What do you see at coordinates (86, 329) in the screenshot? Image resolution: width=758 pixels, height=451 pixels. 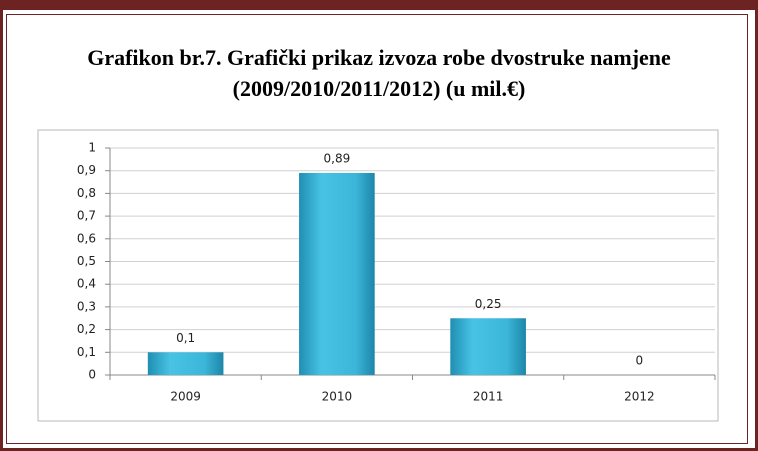 I see `y-tick-label: 0,2` at bounding box center [86, 329].